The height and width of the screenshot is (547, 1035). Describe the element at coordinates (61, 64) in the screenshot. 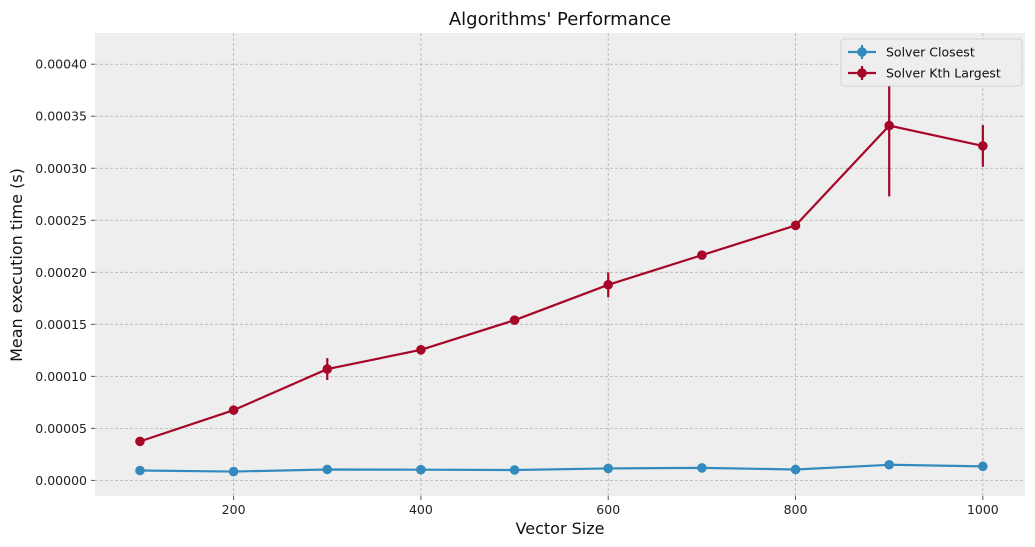

I see `y-tick-label: 0.00040` at that location.